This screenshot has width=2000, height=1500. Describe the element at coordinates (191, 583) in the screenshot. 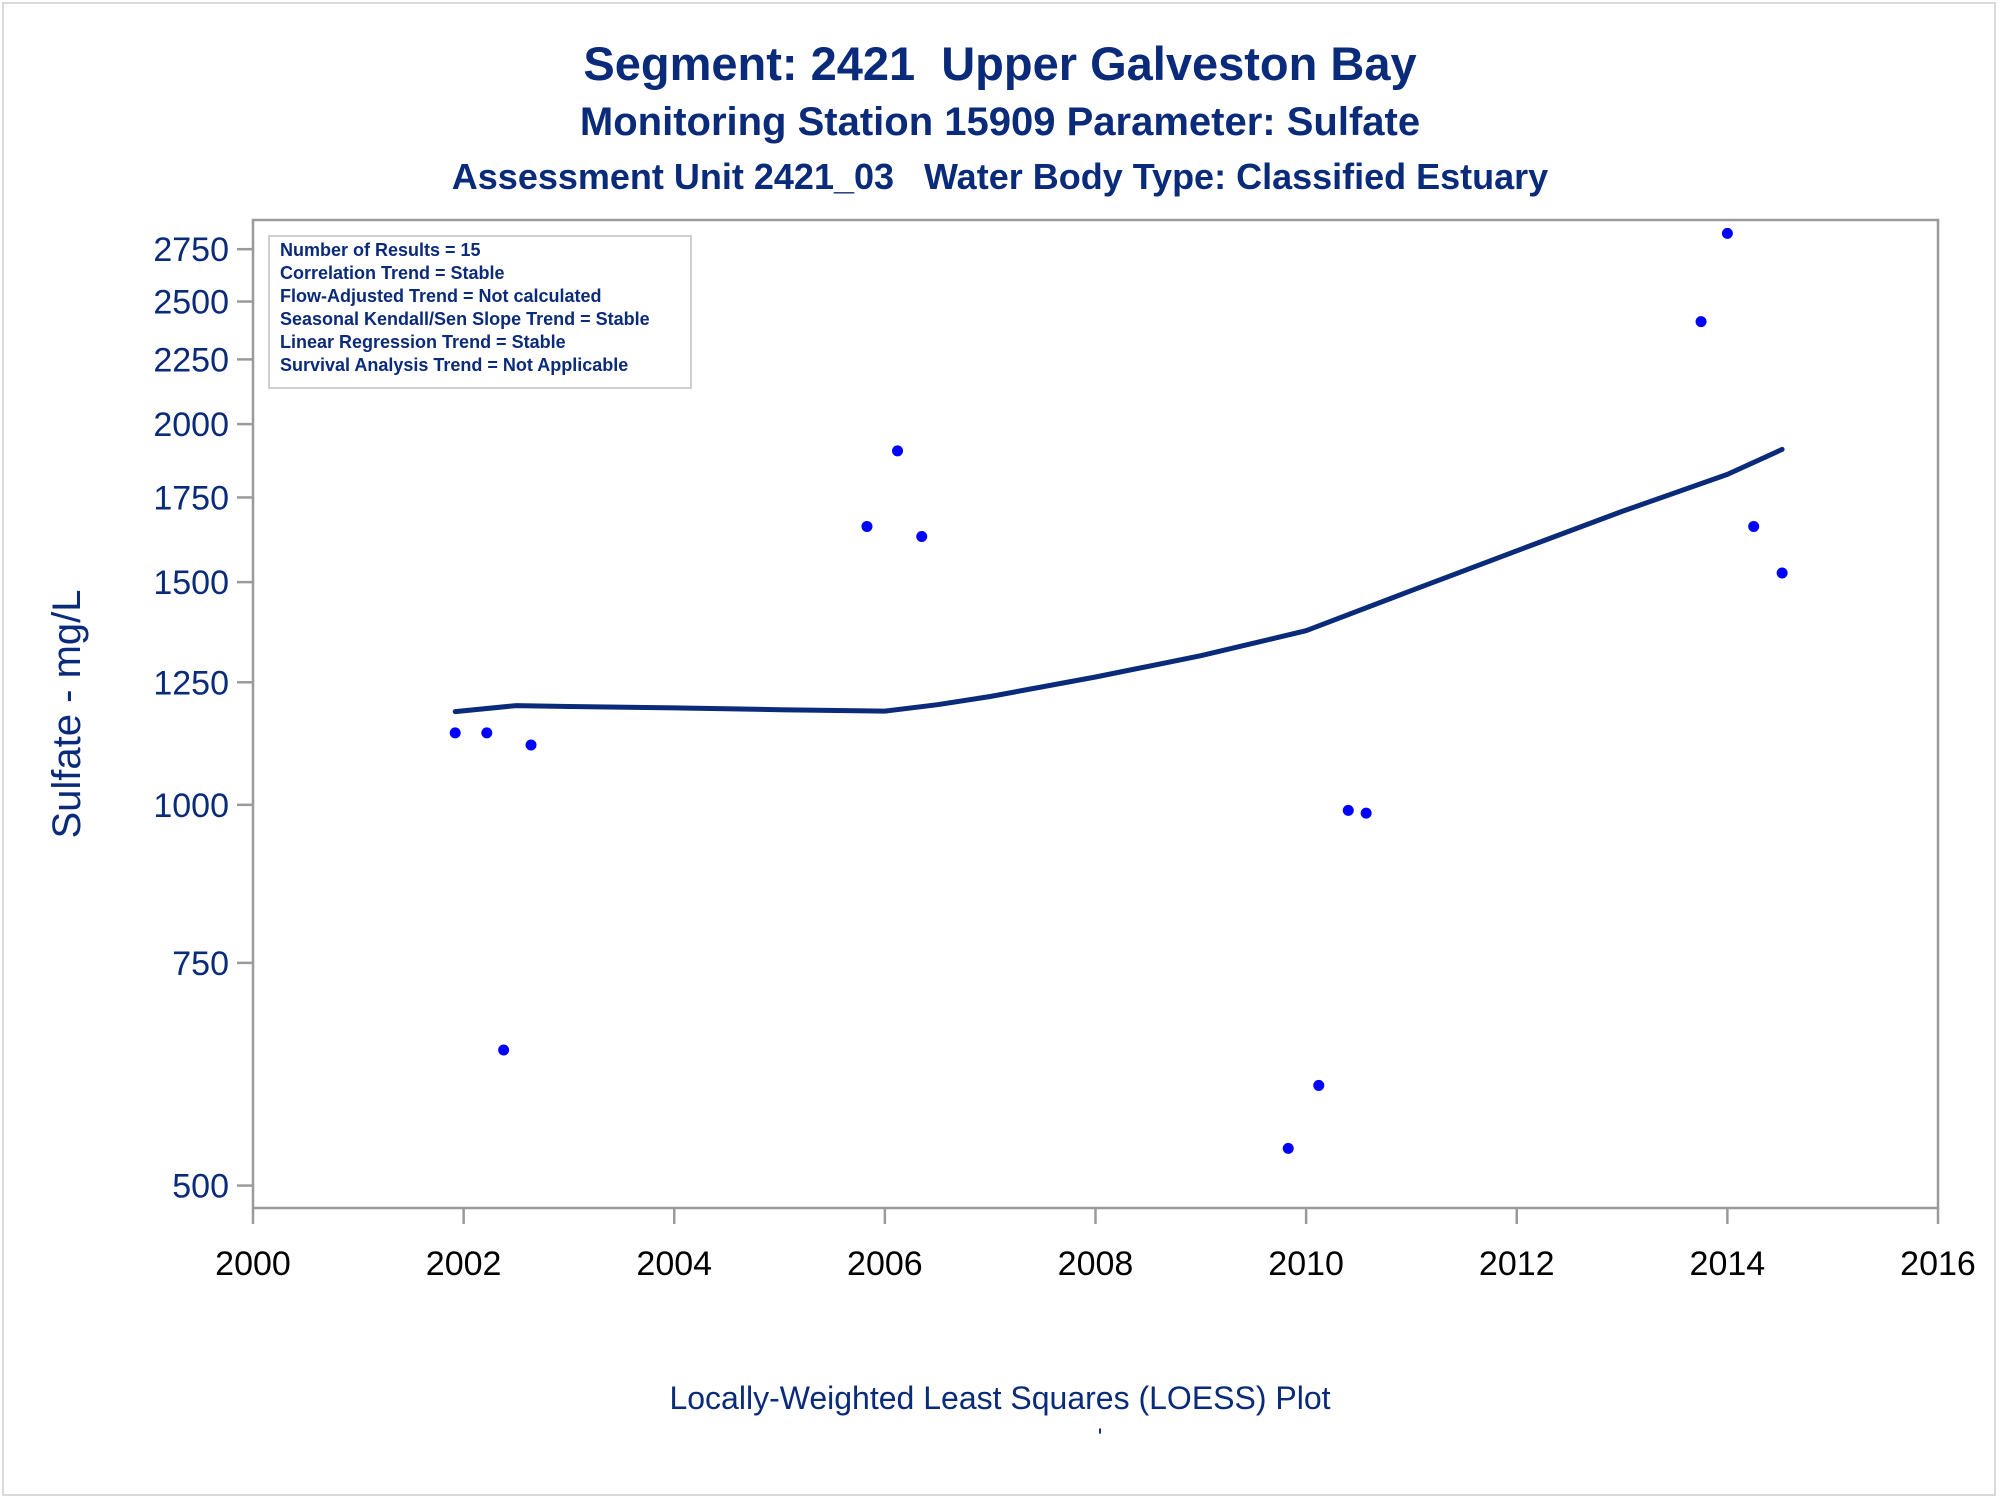

I see `y-tick-label: 1500` at that location.